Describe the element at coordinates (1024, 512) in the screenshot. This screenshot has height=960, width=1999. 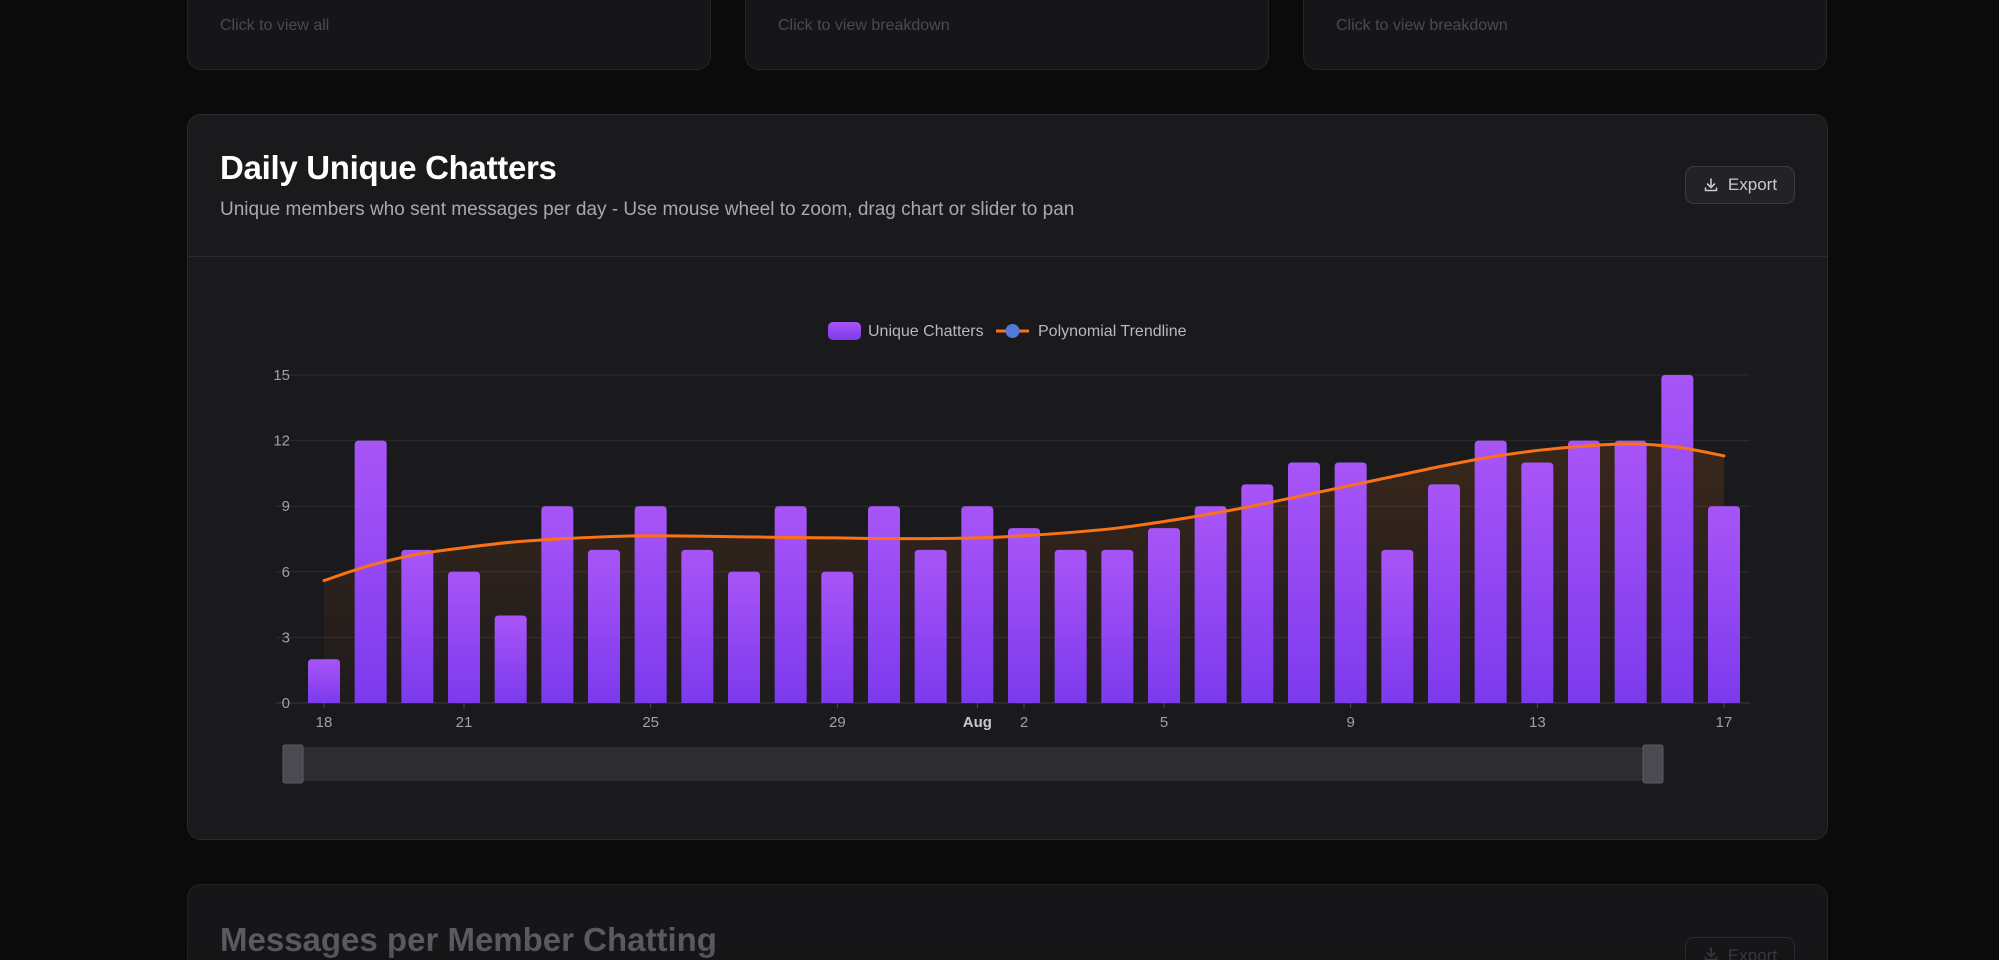
I see `trendline` at that location.